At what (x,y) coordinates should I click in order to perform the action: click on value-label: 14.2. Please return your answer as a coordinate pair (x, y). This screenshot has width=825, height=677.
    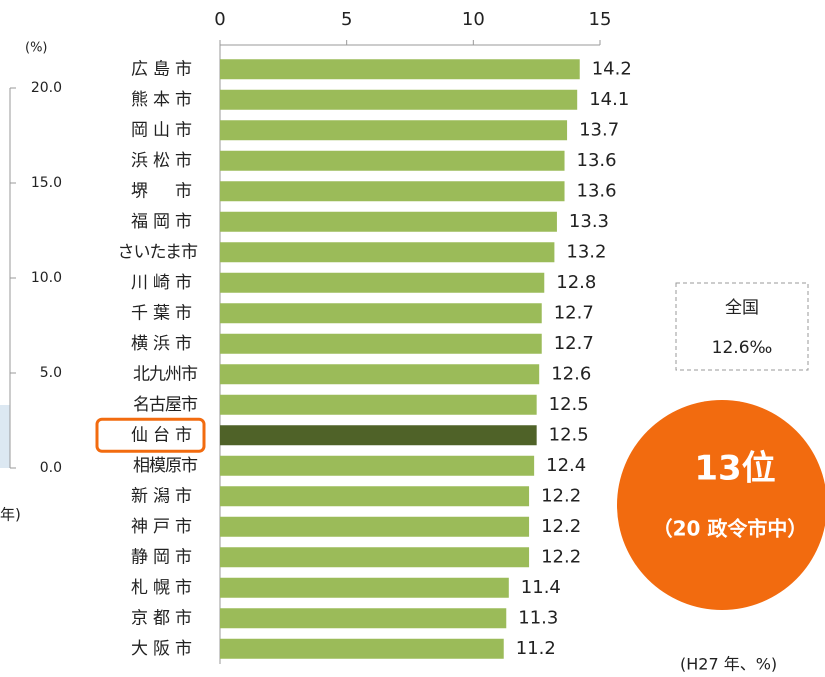
    Looking at the image, I should click on (612, 68).